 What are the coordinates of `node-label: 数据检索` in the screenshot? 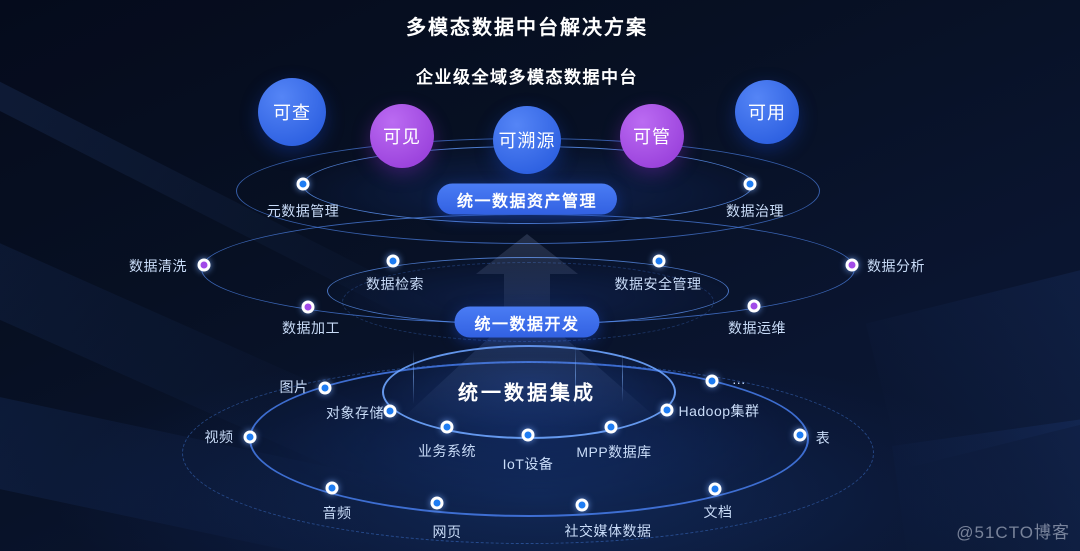 It's located at (395, 284).